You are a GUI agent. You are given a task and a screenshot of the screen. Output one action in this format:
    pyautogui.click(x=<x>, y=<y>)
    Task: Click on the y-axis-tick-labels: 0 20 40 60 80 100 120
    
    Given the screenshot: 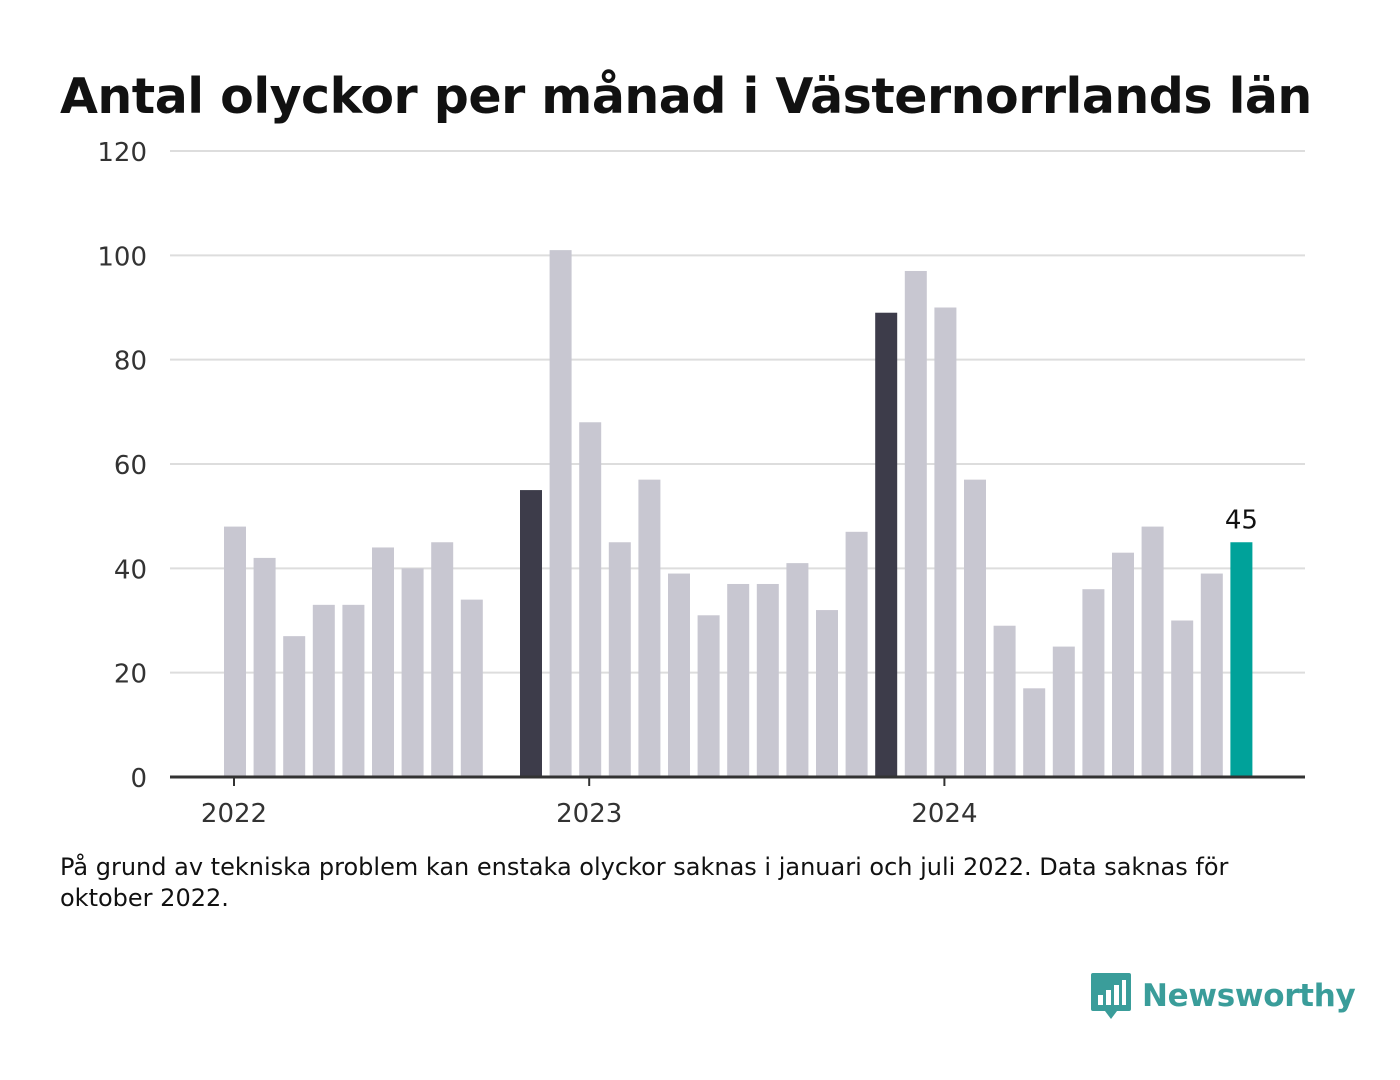 What is the action you would take?
    pyautogui.click(x=122, y=466)
    